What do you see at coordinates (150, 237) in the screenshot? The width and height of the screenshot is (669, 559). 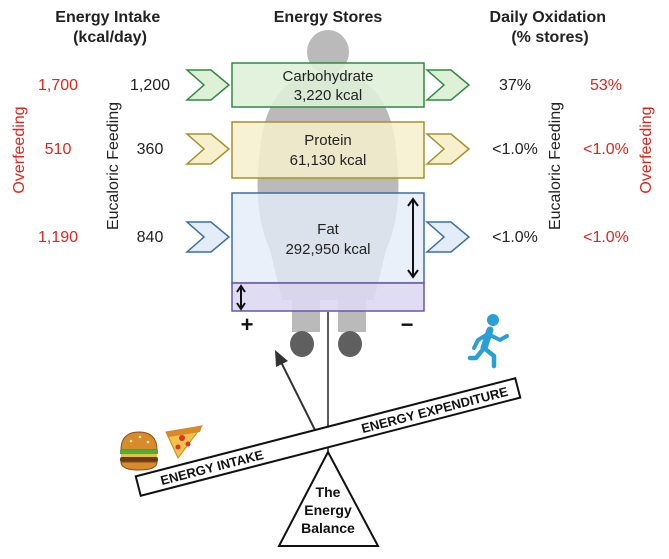 I see `fat-eucaloric-intake: 840` at bounding box center [150, 237].